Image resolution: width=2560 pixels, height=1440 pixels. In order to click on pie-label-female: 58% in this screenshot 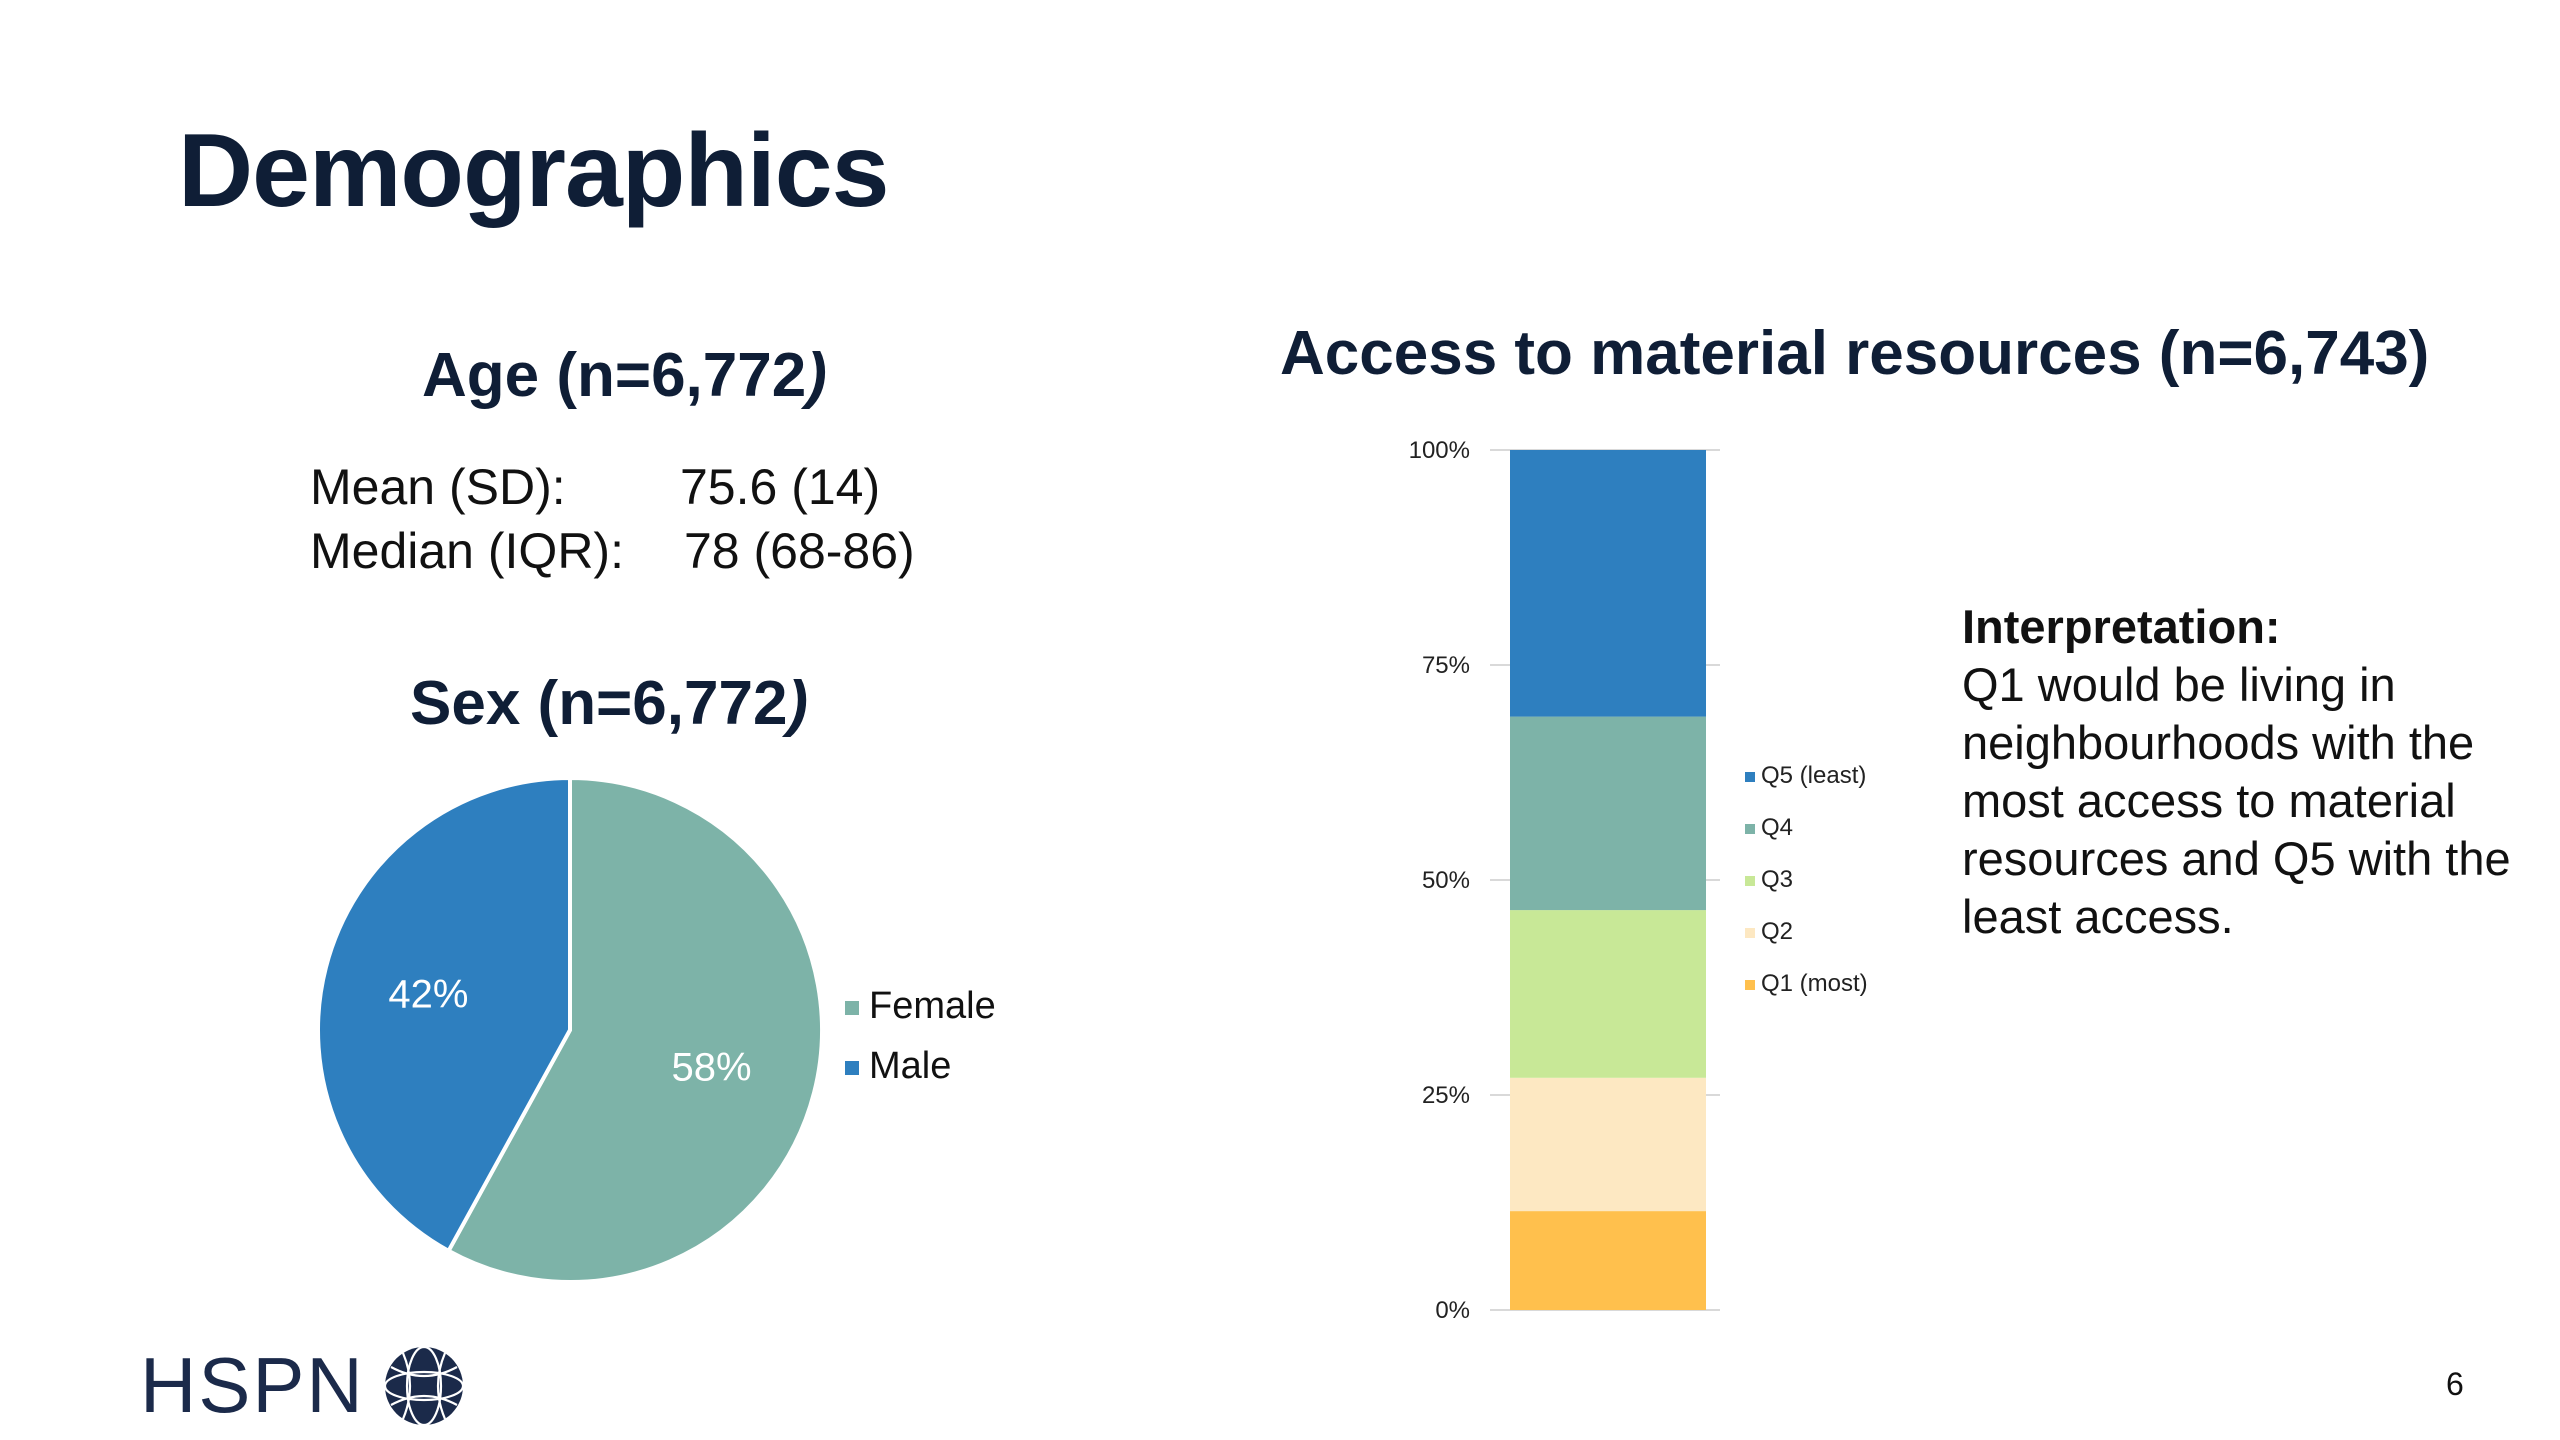, I will do `click(712, 1067)`.